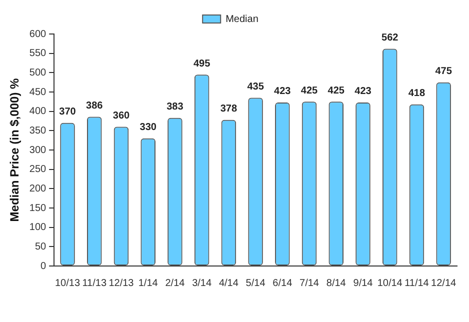 Image resolution: width=469 pixels, height=322 pixels. I want to click on x-tick-label: 5/14, so click(256, 283).